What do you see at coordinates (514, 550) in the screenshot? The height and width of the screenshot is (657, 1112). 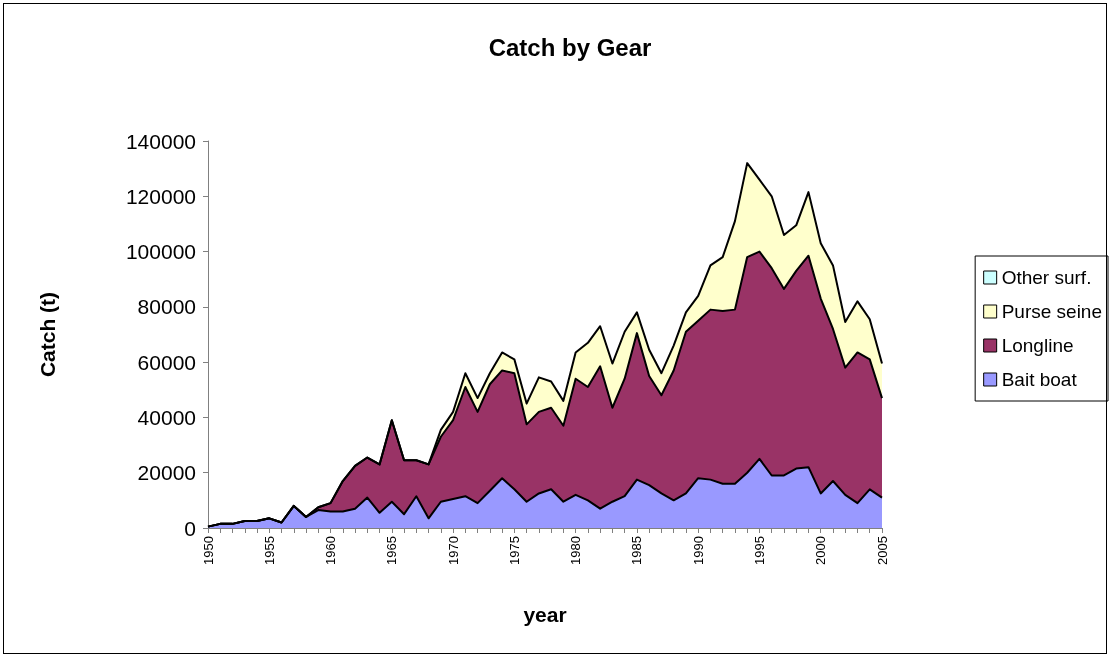 I see `x-tick-label: 1975` at bounding box center [514, 550].